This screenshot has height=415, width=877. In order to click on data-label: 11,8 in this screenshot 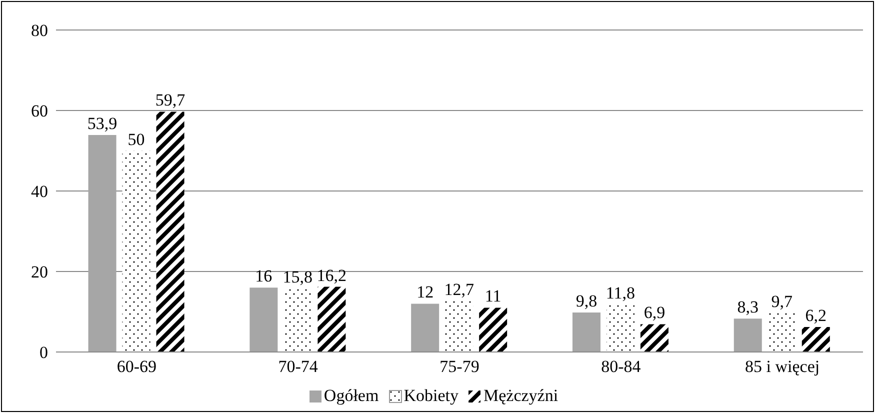, I will do `click(621, 293)`.